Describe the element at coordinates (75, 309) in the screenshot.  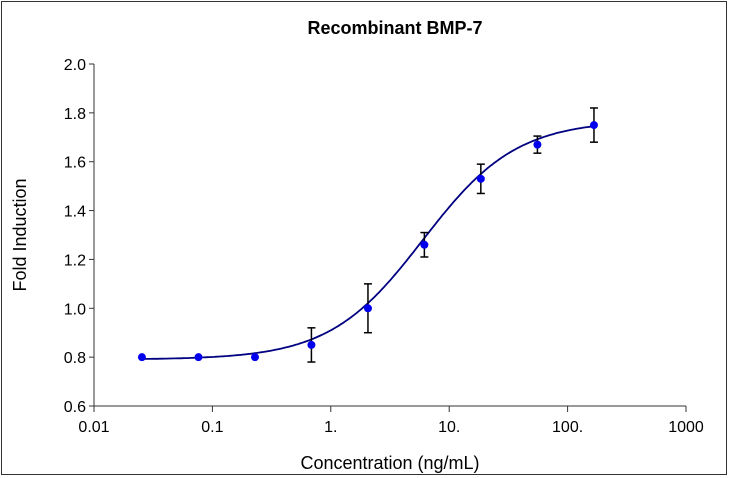
I see `y-tick-label: 1.0` at that location.